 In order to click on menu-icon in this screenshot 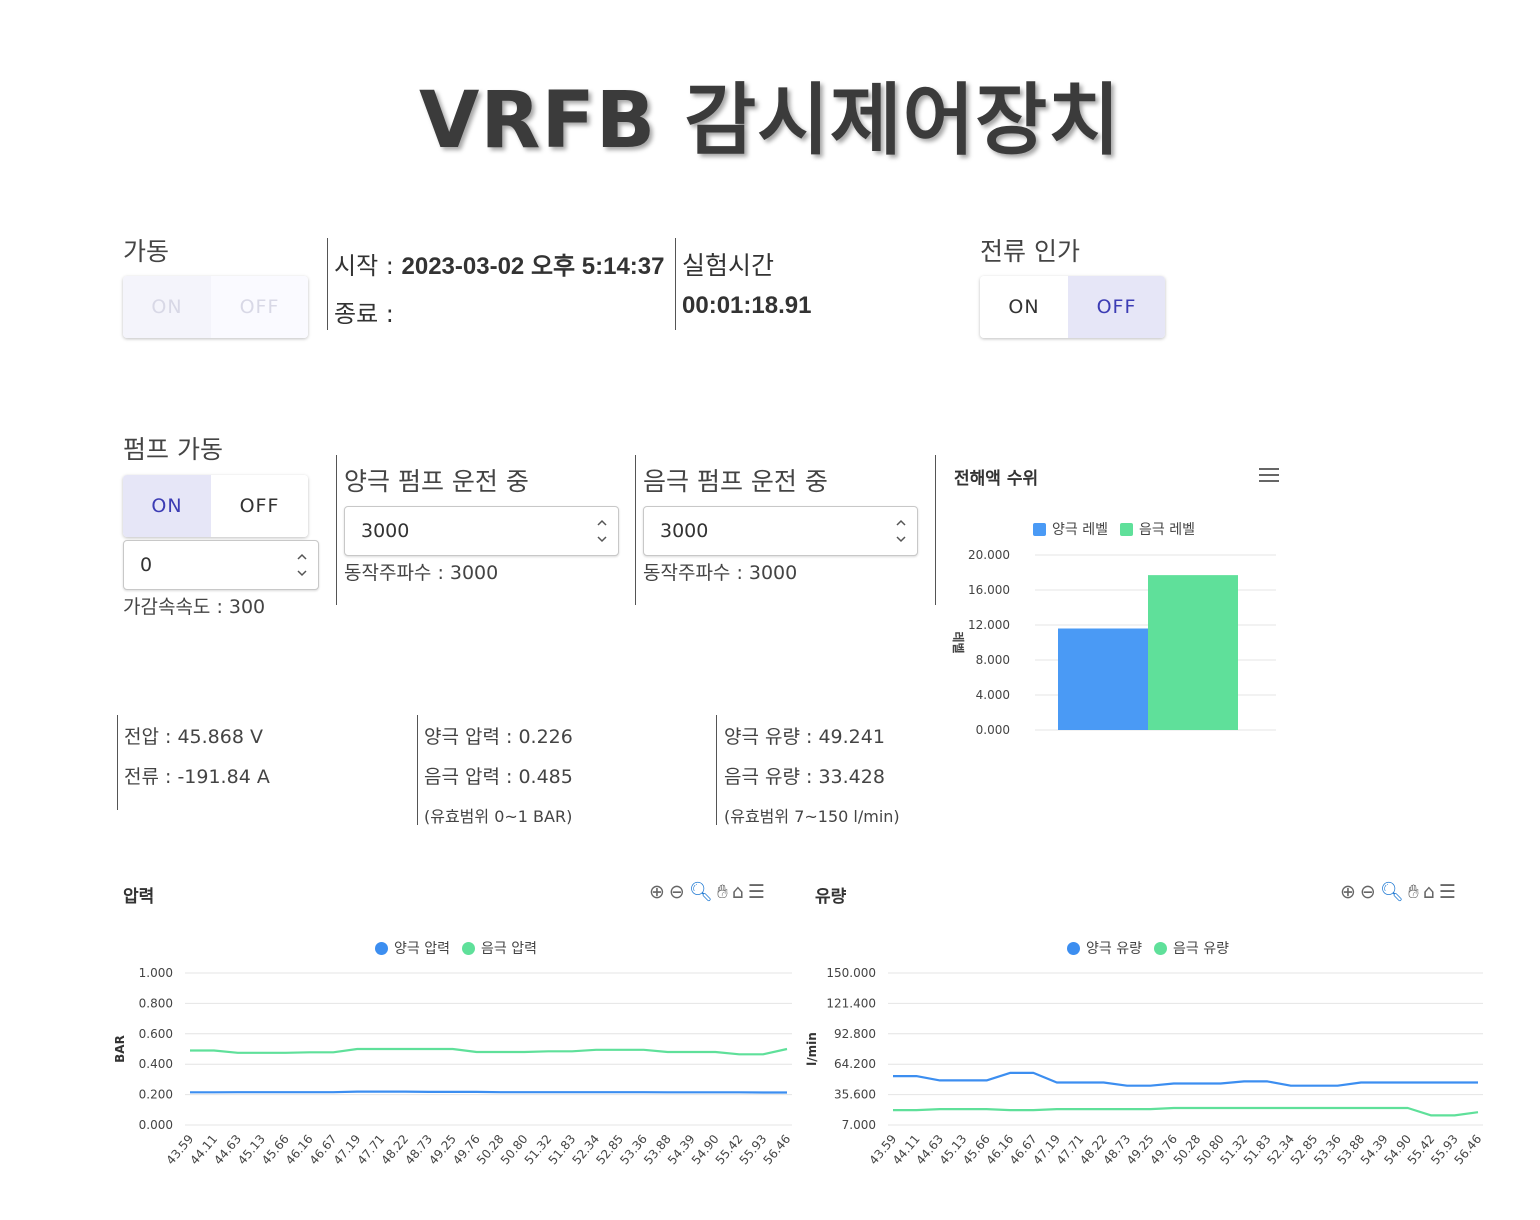, I will do `click(1269, 477)`.